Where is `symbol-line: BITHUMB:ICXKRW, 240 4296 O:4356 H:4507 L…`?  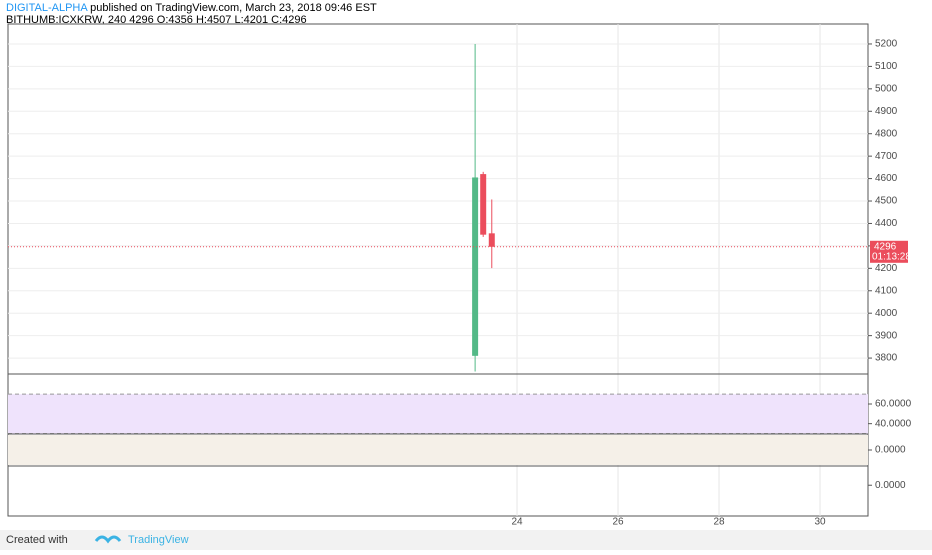
symbol-line: BITHUMB:ICXKRW, 240 4296 O:4356 H:4507 L… is located at coordinates (156, 20).